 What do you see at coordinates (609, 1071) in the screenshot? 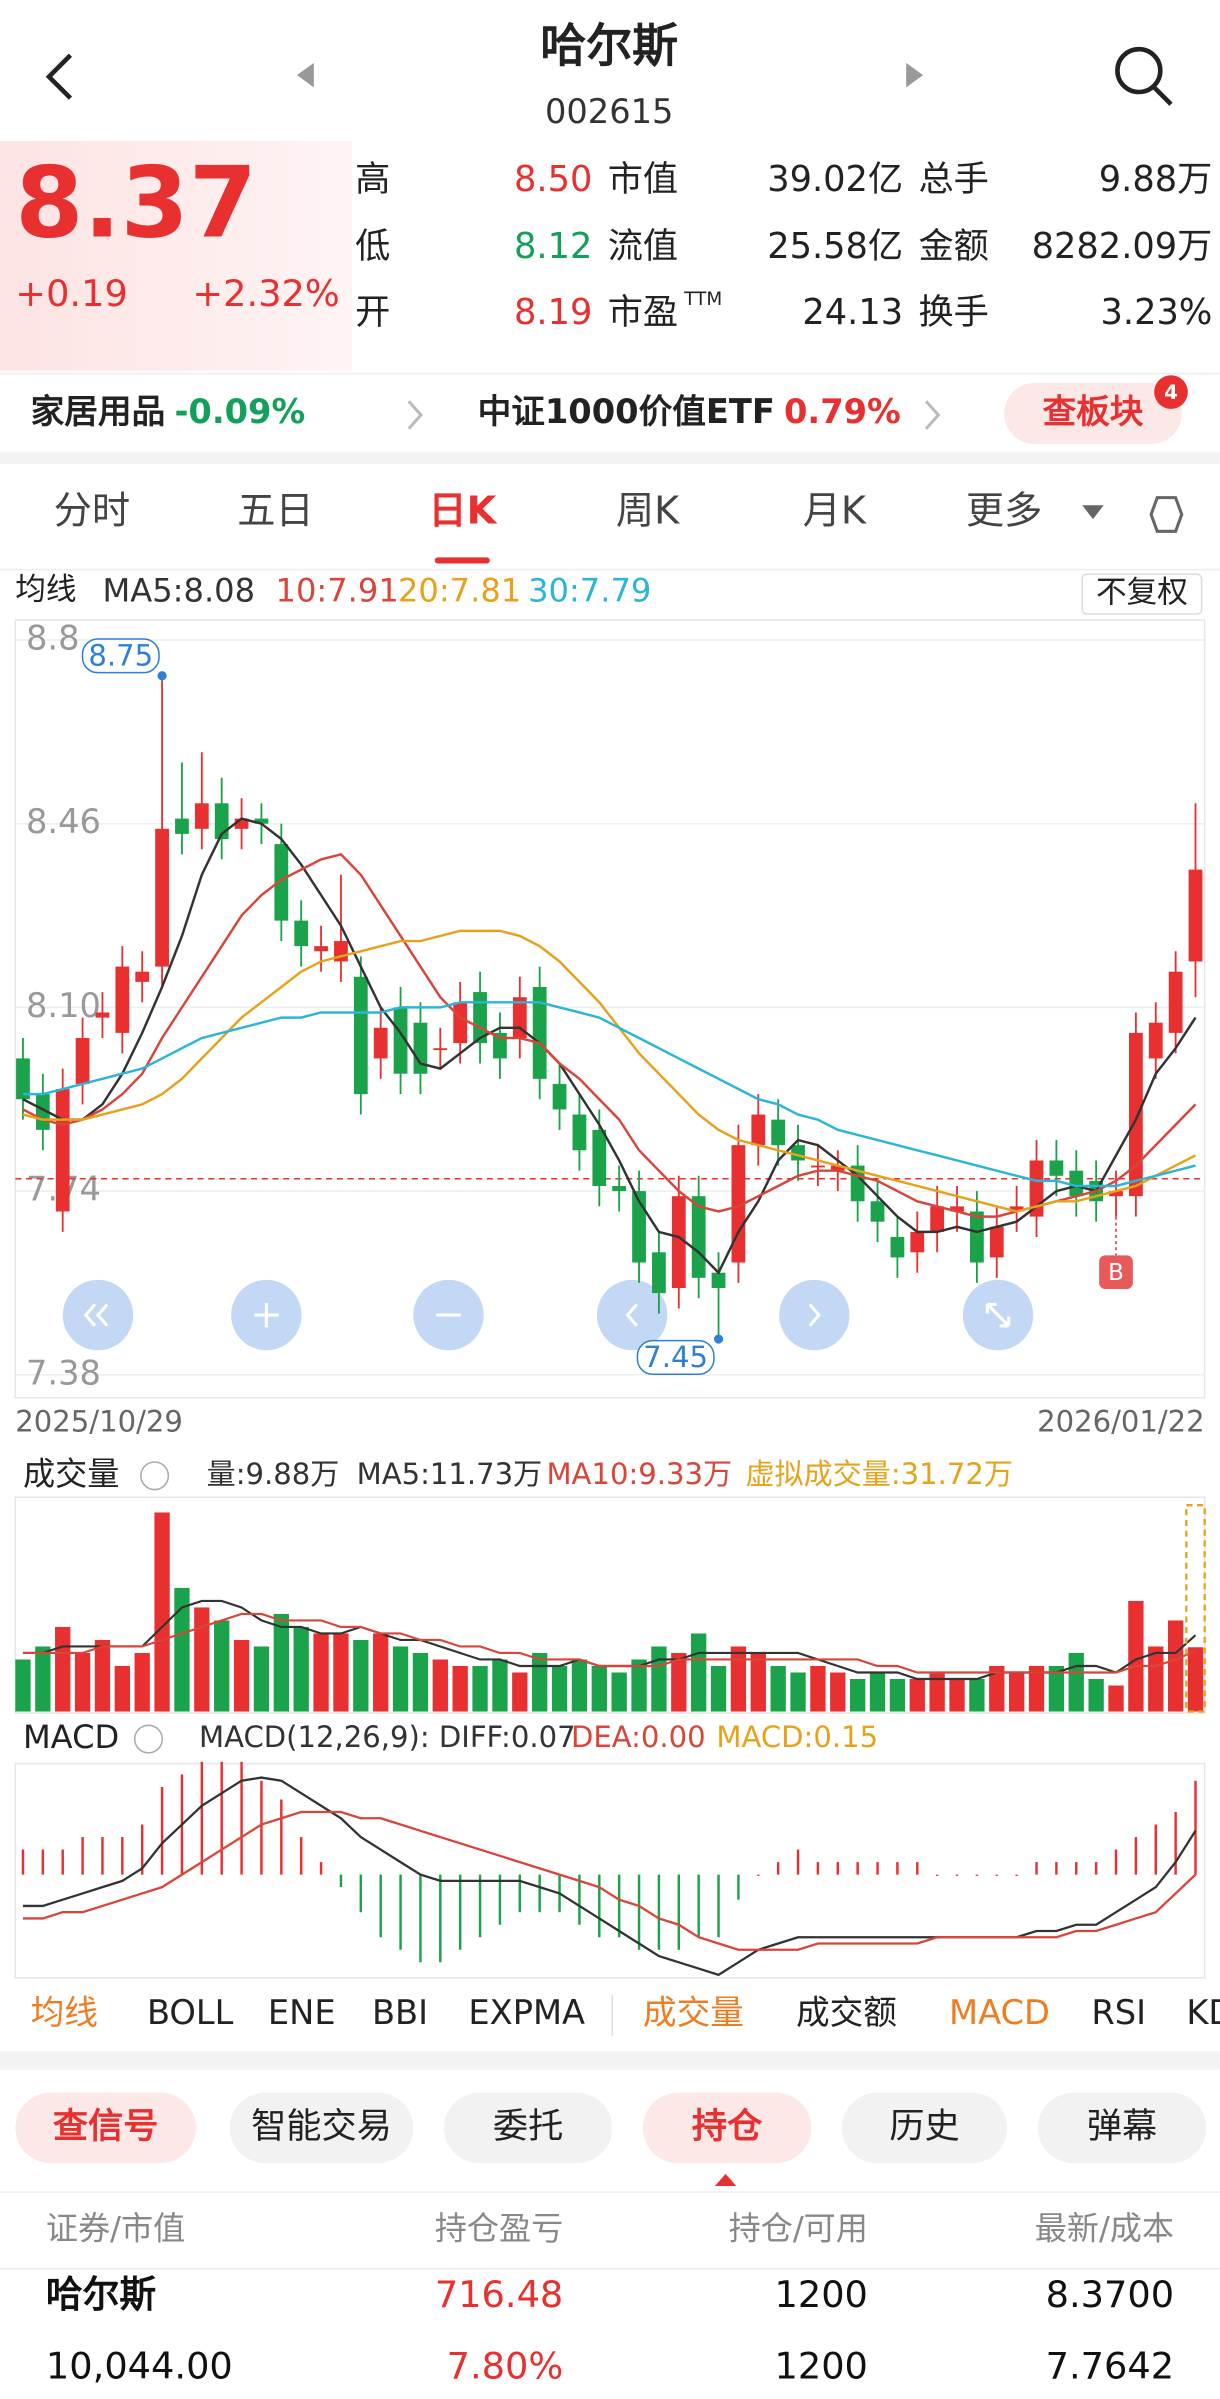
I see `ma-line` at bounding box center [609, 1071].